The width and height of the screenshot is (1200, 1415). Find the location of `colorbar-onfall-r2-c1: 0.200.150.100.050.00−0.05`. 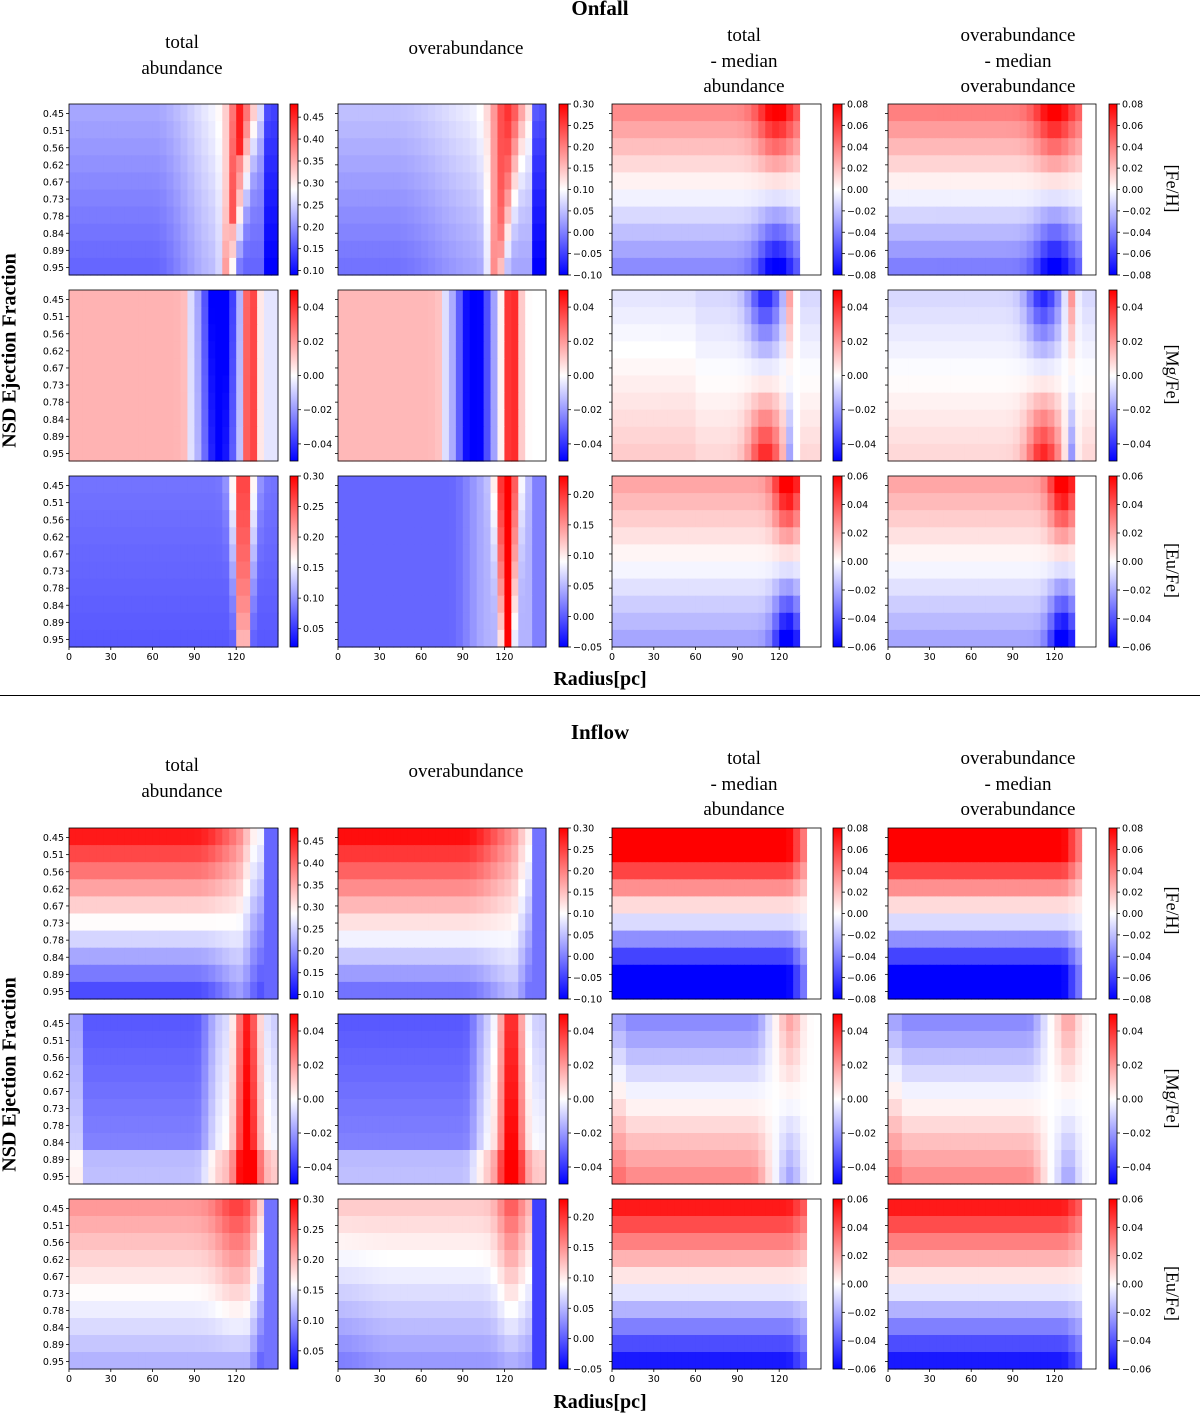

colorbar-onfall-r2-c1: 0.200.150.100.050.00−0.05 is located at coordinates (580, 564).